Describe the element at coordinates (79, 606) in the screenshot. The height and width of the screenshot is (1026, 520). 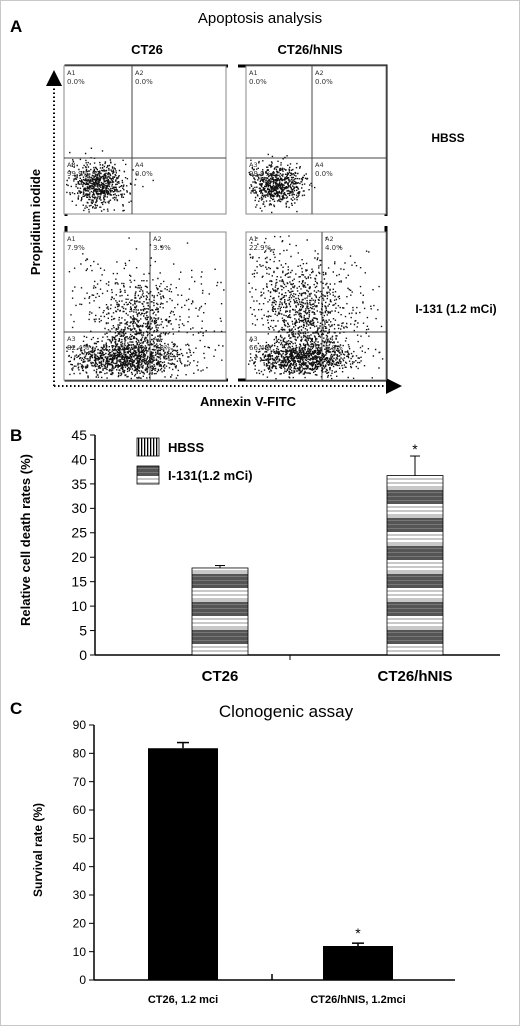
I see `chart-b-y-tick-label: 10` at that location.